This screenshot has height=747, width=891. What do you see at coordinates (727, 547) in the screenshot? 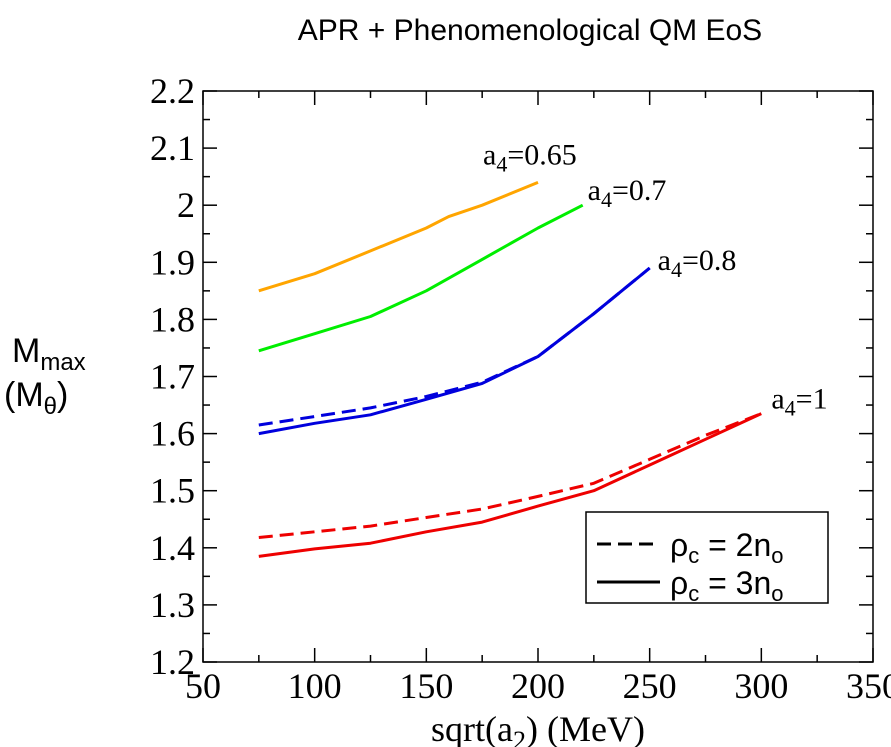
I see `legend-entry-dashed: ρc = 2no` at bounding box center [727, 547].